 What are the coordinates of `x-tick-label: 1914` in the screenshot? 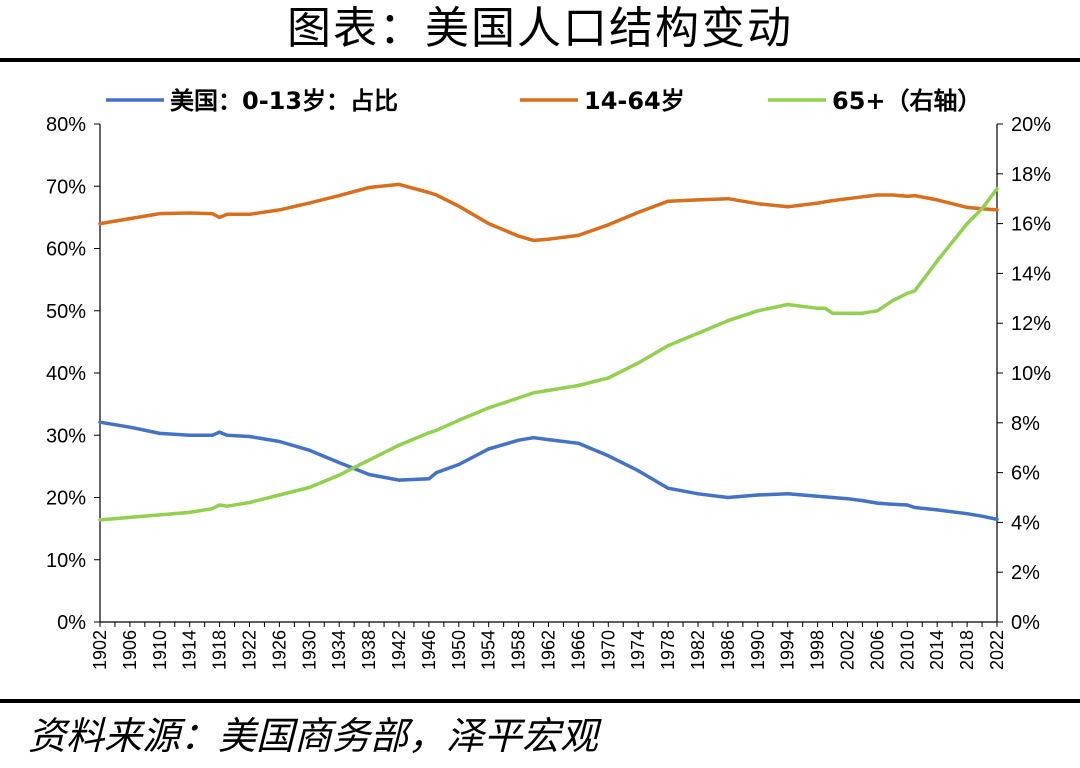 It's located at (190, 650).